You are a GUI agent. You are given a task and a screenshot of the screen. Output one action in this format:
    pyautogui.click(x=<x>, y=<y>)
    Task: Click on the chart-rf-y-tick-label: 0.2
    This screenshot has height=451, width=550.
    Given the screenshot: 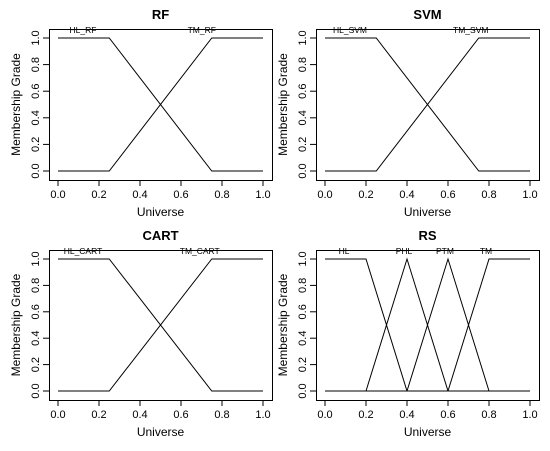 What is the action you would take?
    pyautogui.click(x=36, y=144)
    